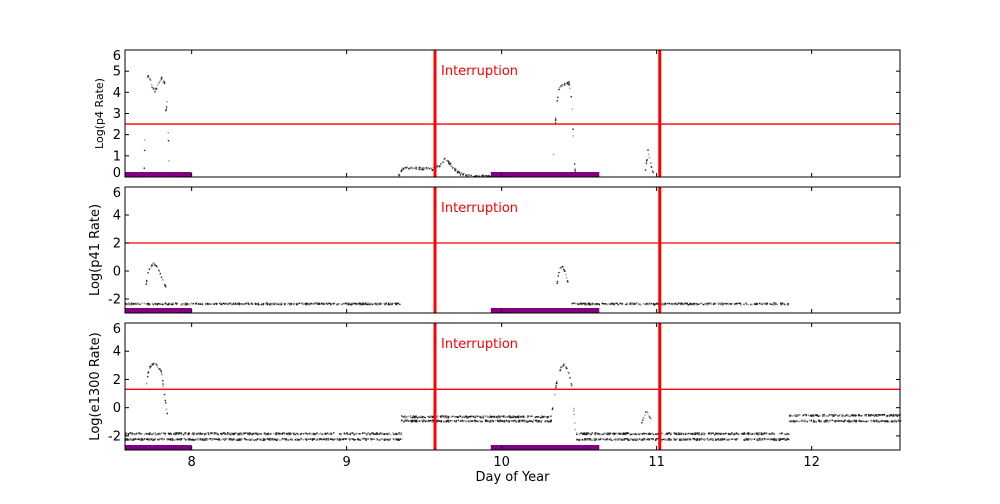  What do you see at coordinates (156, 89) in the screenshot?
I see `data-point-p0-s0` at bounding box center [156, 89].